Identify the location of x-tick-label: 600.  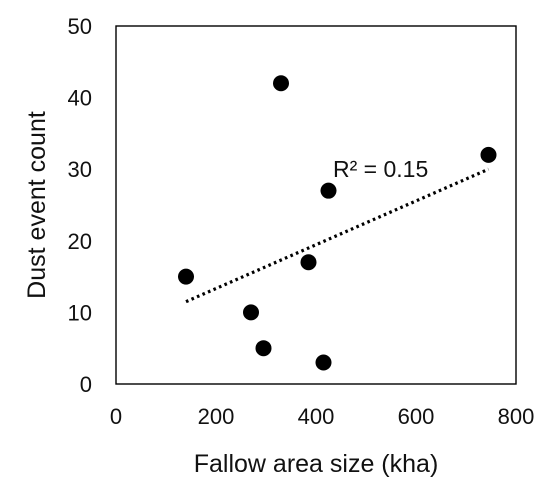
(416, 416).